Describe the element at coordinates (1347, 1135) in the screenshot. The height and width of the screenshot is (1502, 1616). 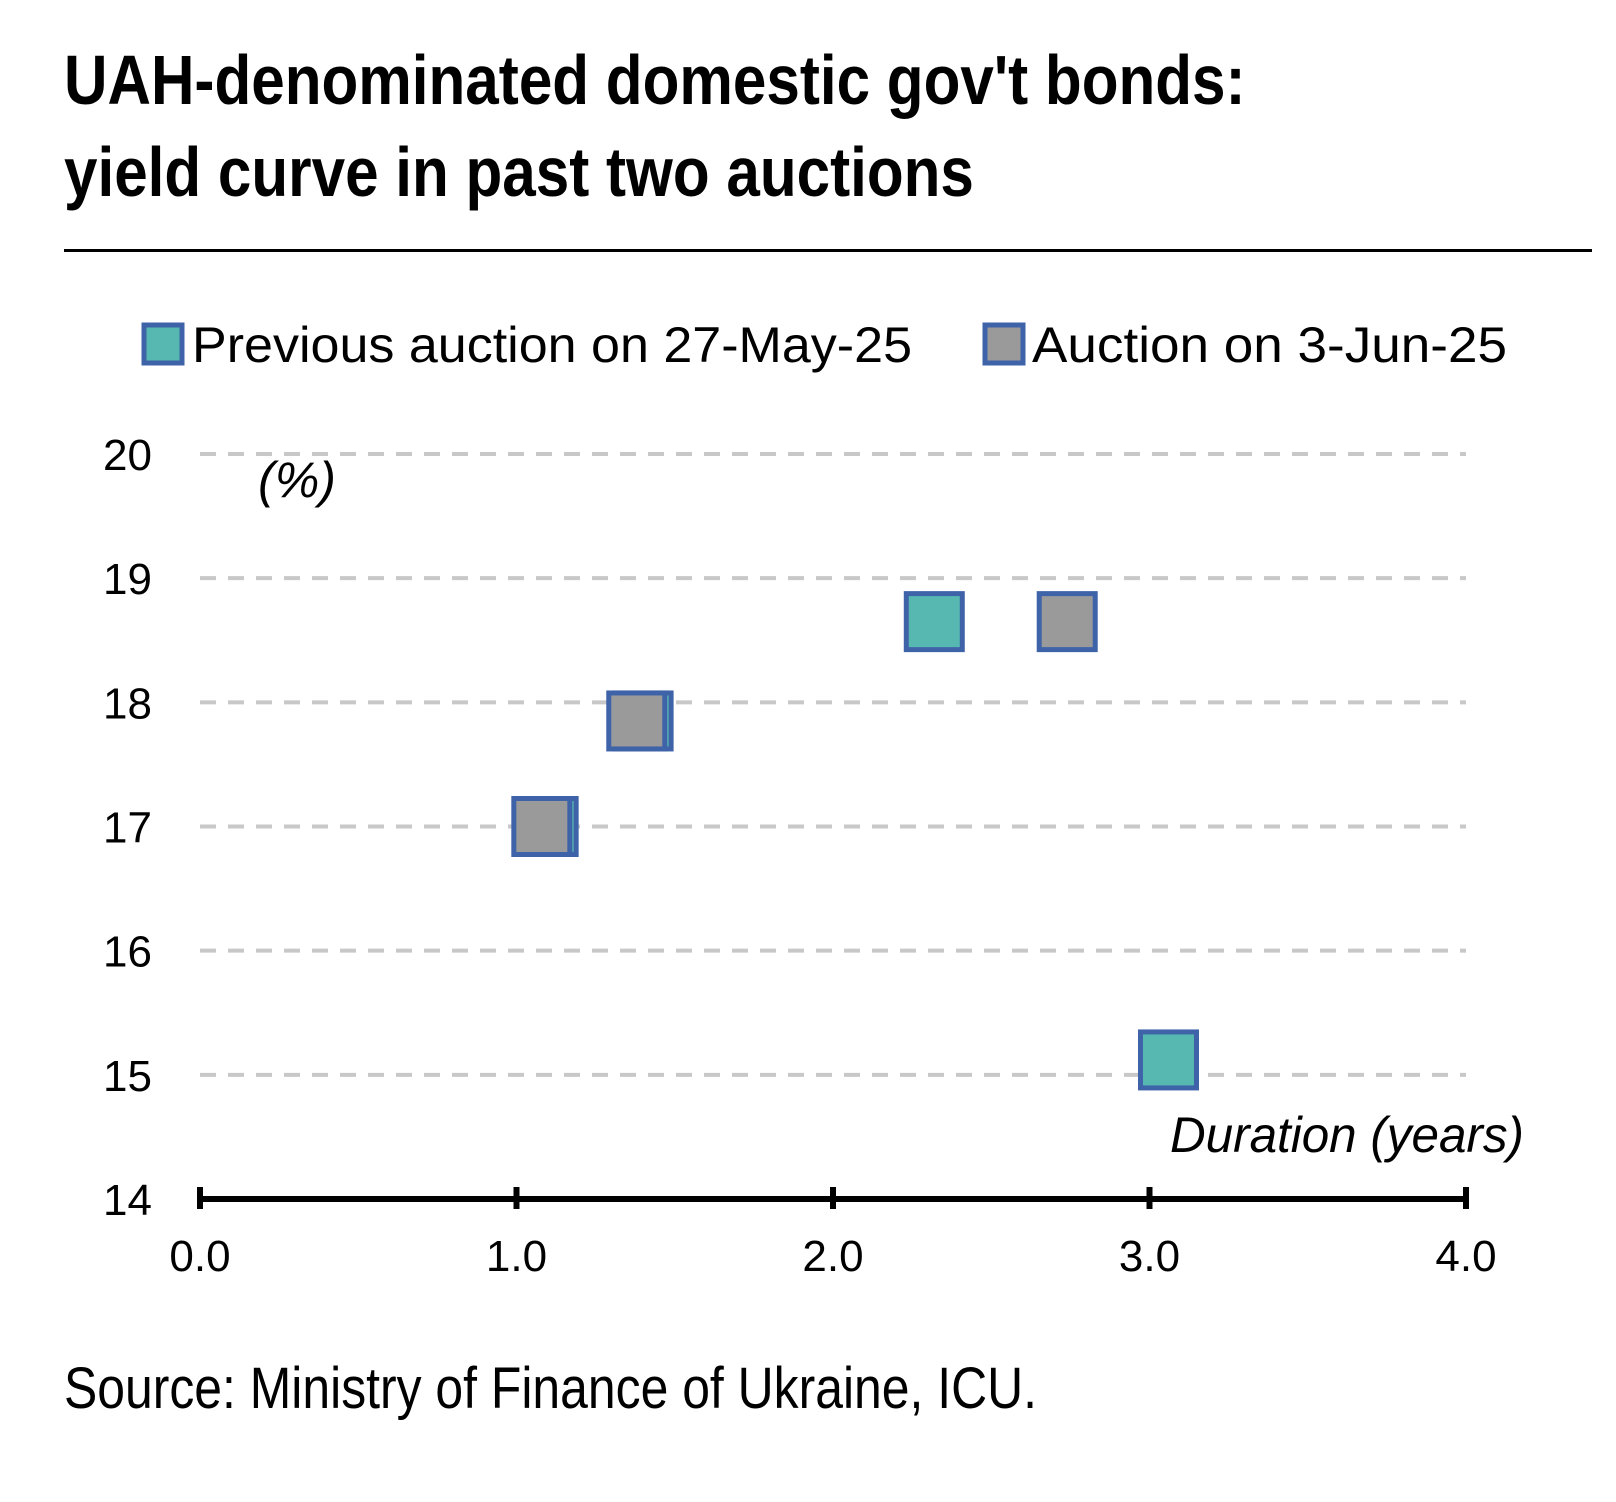
I see `x-axis-label: Duration (years)` at that location.